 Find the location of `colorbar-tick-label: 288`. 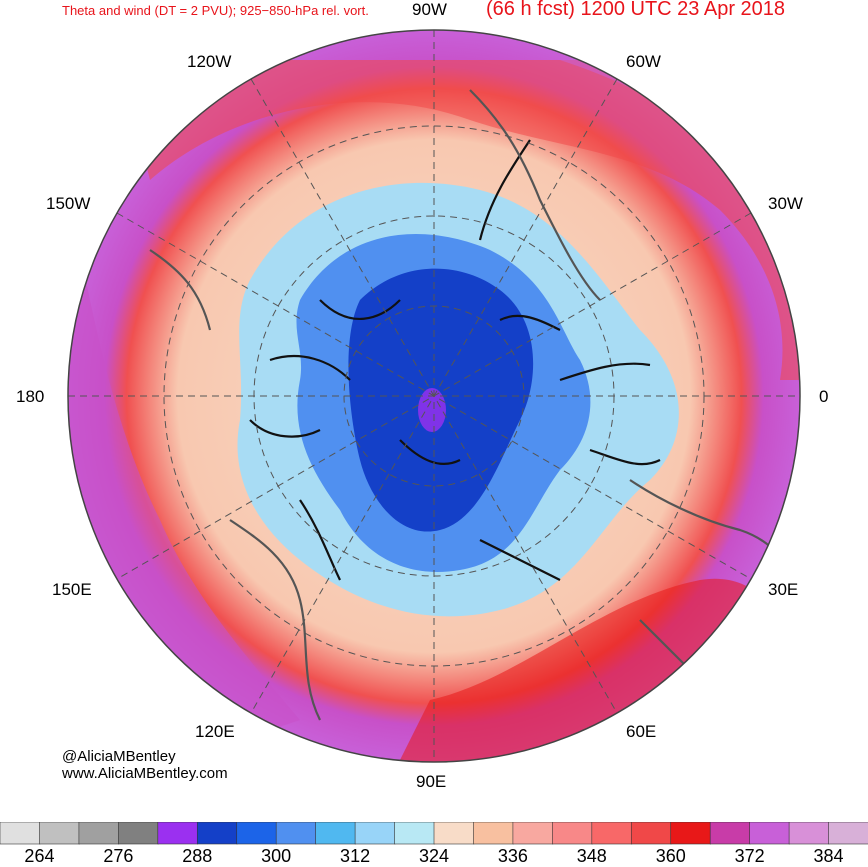

colorbar-tick-label: 288 is located at coordinates (197, 856).